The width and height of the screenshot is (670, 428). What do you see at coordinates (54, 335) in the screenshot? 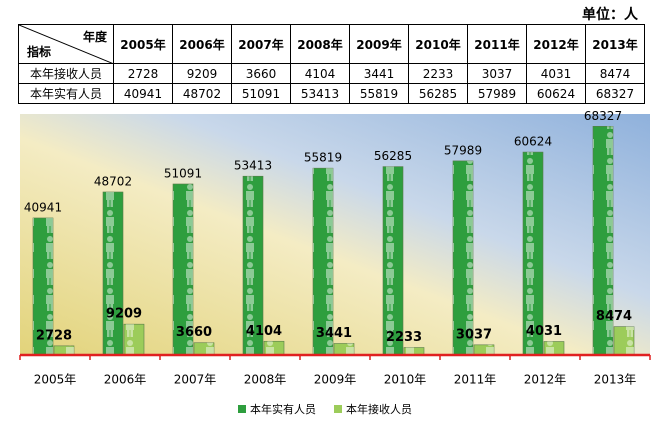
I see `data-label: 2728` at bounding box center [54, 335].